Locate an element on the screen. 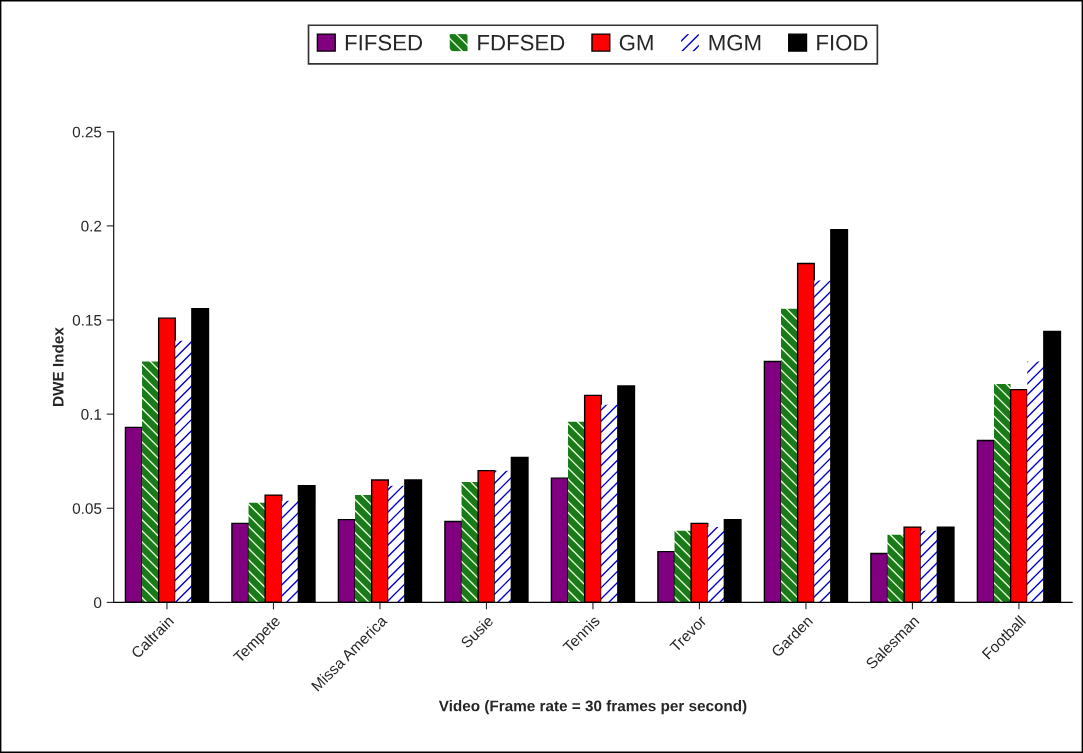 This screenshot has width=1083, height=753. y-tick-label: 0 is located at coordinates (98, 603).